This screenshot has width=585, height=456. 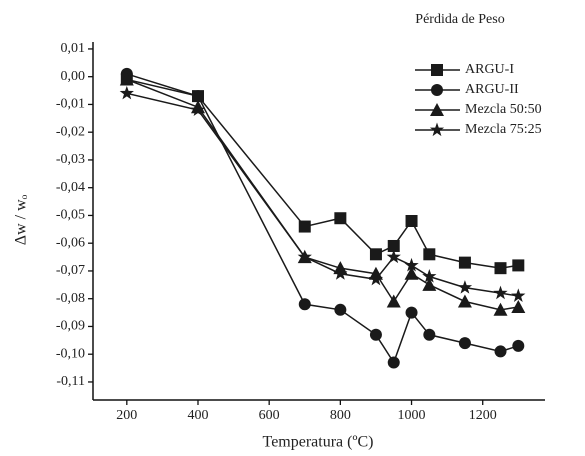 What do you see at coordinates (70, 159) in the screenshot?
I see `y-tick-label: -0,03` at bounding box center [70, 159].